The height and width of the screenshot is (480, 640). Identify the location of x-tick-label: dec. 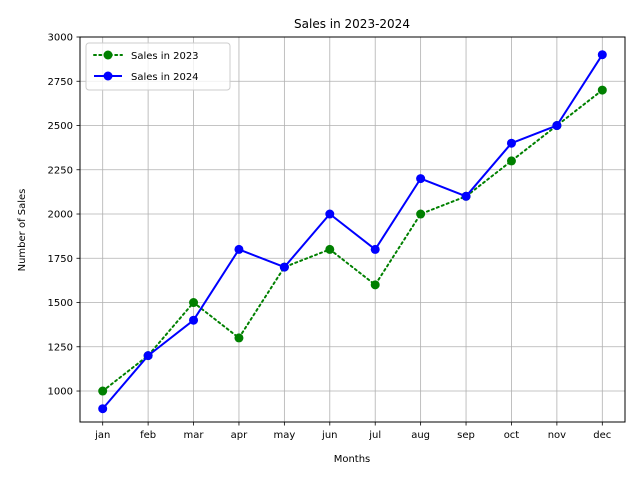
(602, 435).